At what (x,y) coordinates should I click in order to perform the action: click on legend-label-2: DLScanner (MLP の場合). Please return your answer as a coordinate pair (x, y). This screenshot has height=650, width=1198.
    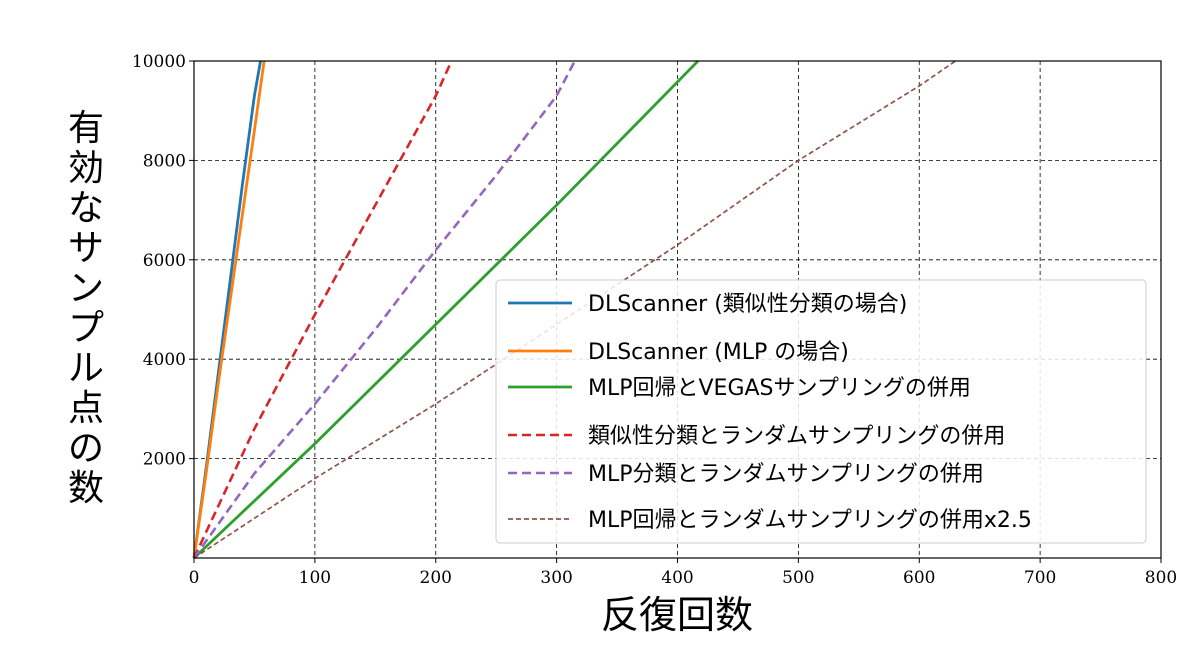
    Looking at the image, I should click on (718, 352).